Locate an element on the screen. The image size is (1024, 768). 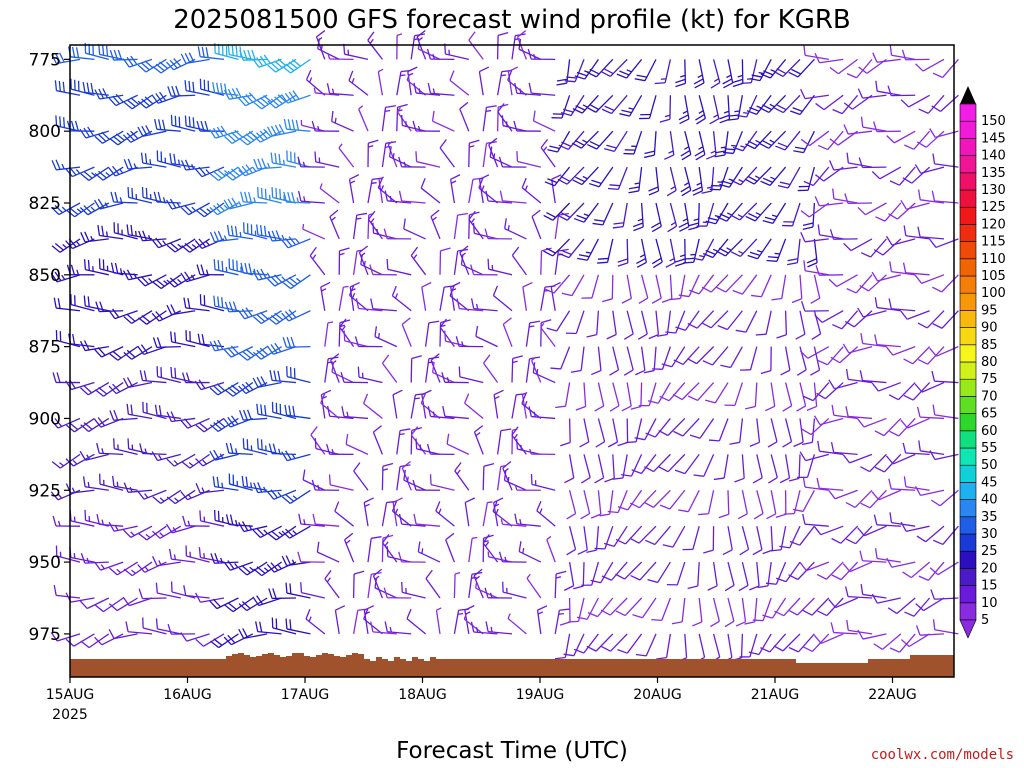
colorbar-label: 70 is located at coordinates (989, 396).